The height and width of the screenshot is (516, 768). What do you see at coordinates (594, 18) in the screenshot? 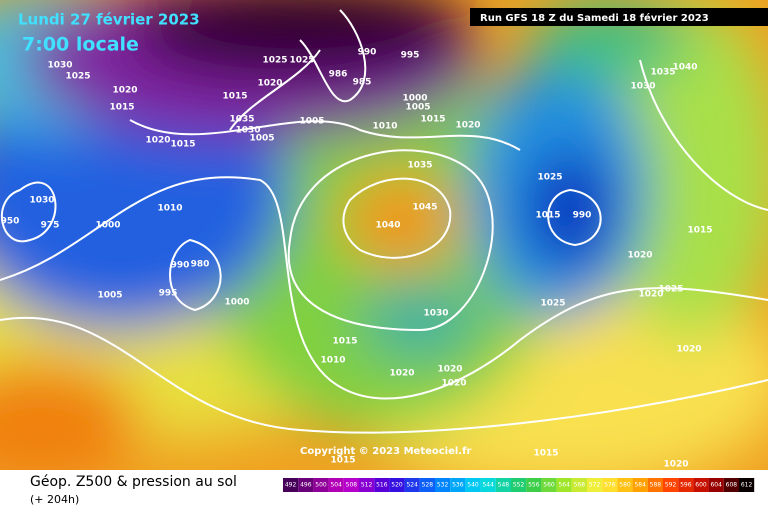
I see `run-info: Run GFS 18 Z du Samedi 18 février 2023` at bounding box center [594, 18].